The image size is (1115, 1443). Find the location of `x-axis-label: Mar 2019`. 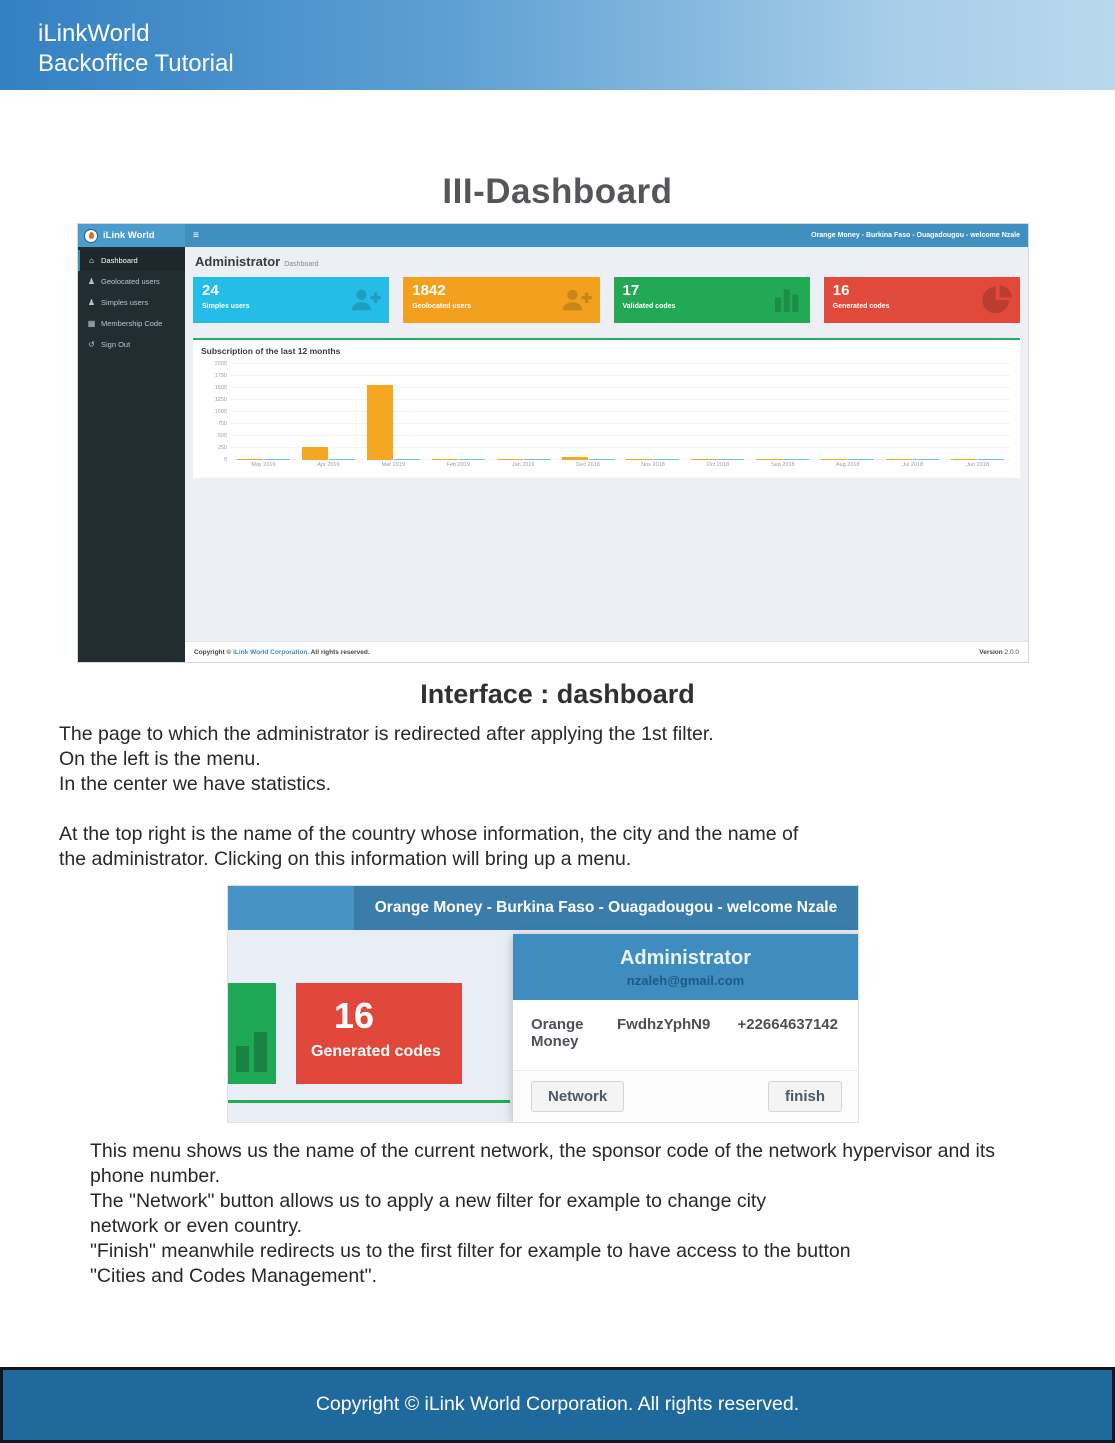

x-axis-label: Mar 2019 is located at coordinates (393, 465).